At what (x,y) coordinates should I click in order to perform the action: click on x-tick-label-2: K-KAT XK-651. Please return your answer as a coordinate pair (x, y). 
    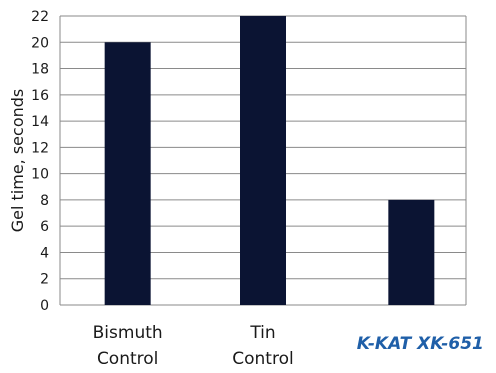
    Looking at the image, I should click on (420, 344).